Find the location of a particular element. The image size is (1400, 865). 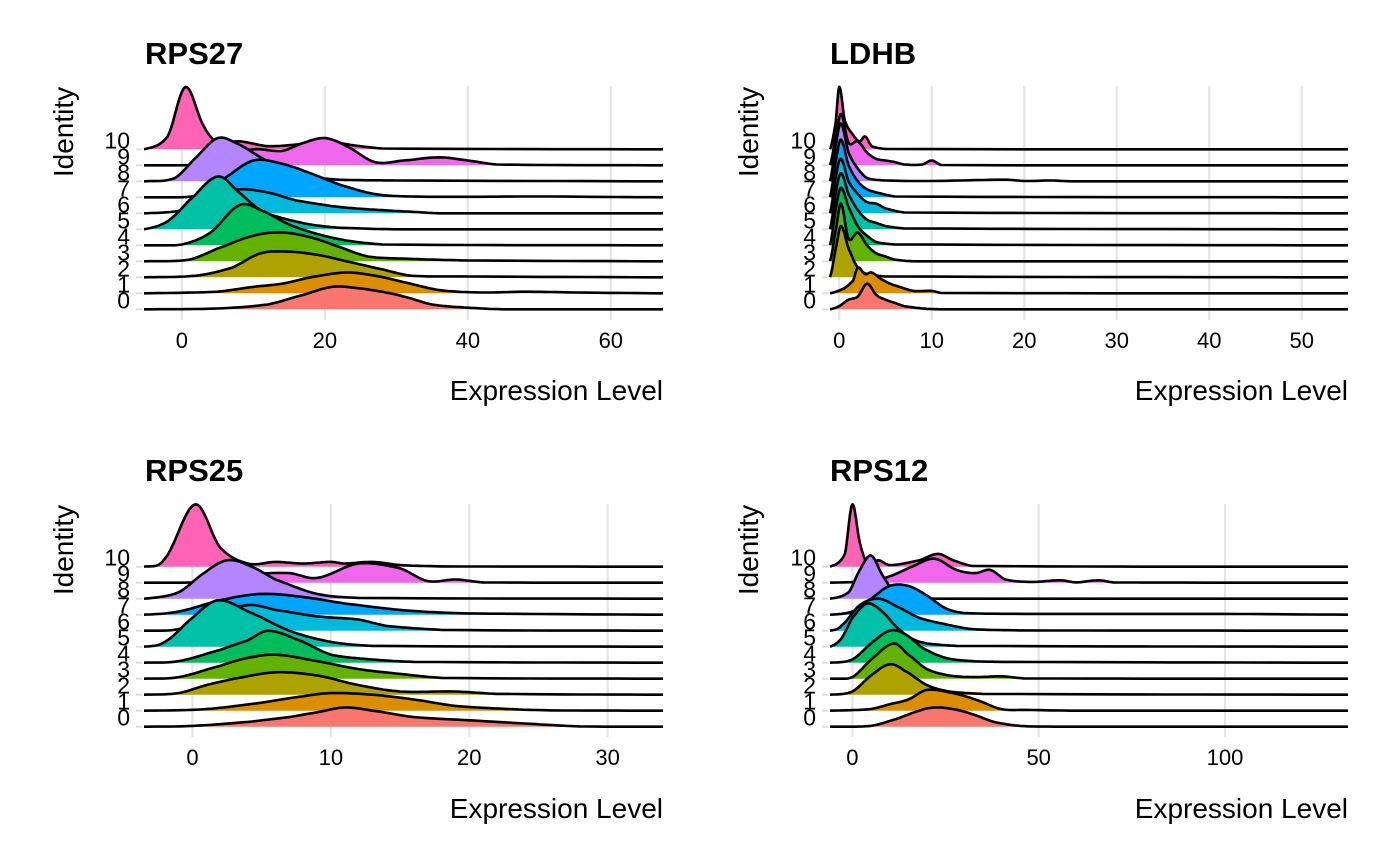

gridlines is located at coordinates (1070, 203).